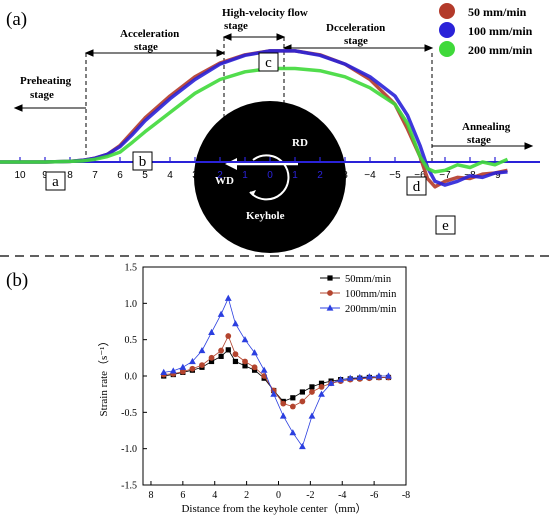 Image resolution: width=550 pixels, height=517 pixels. I want to click on legend-b-label: 200mm/min, so click(371, 309).